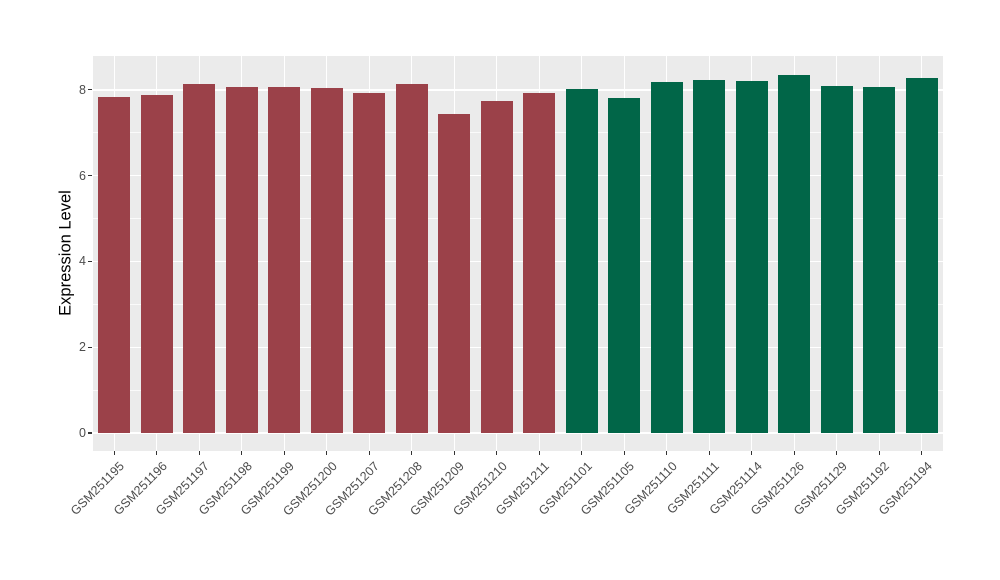 The width and height of the screenshot is (1000, 580). I want to click on x-tick-mark-GSM251105, so click(624, 453).